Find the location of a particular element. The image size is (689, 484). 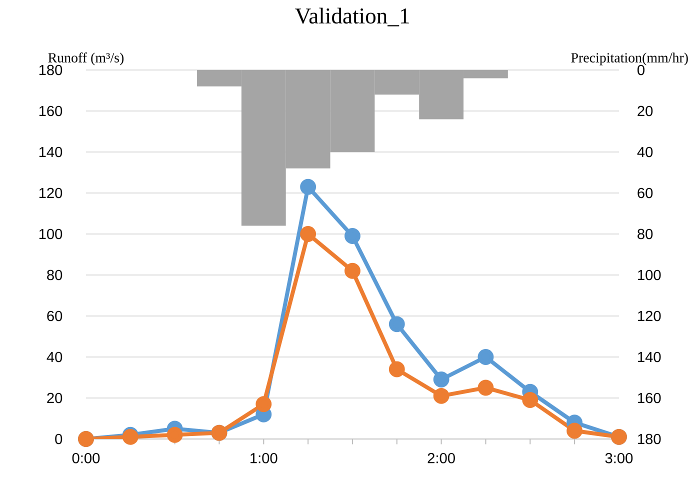

y2-tick-label: 140 is located at coordinates (649, 357).